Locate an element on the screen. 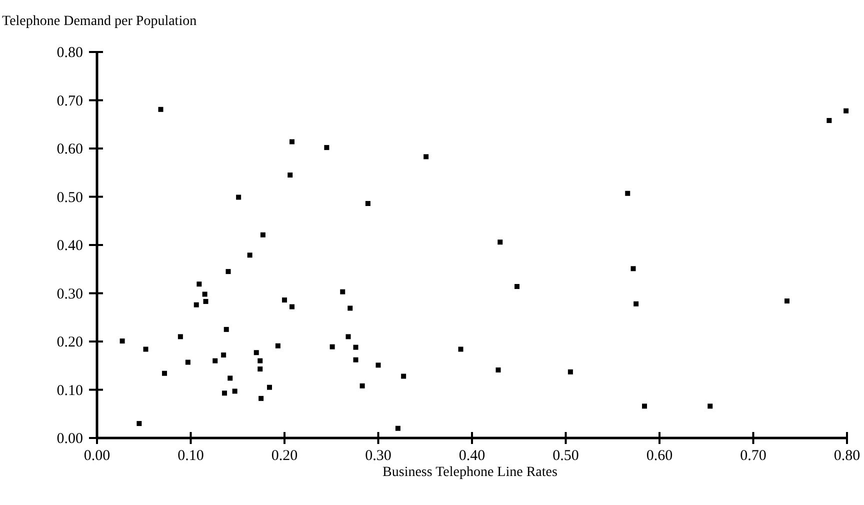 The image size is (864, 505). y-tick-label: 0.70 is located at coordinates (69, 101).